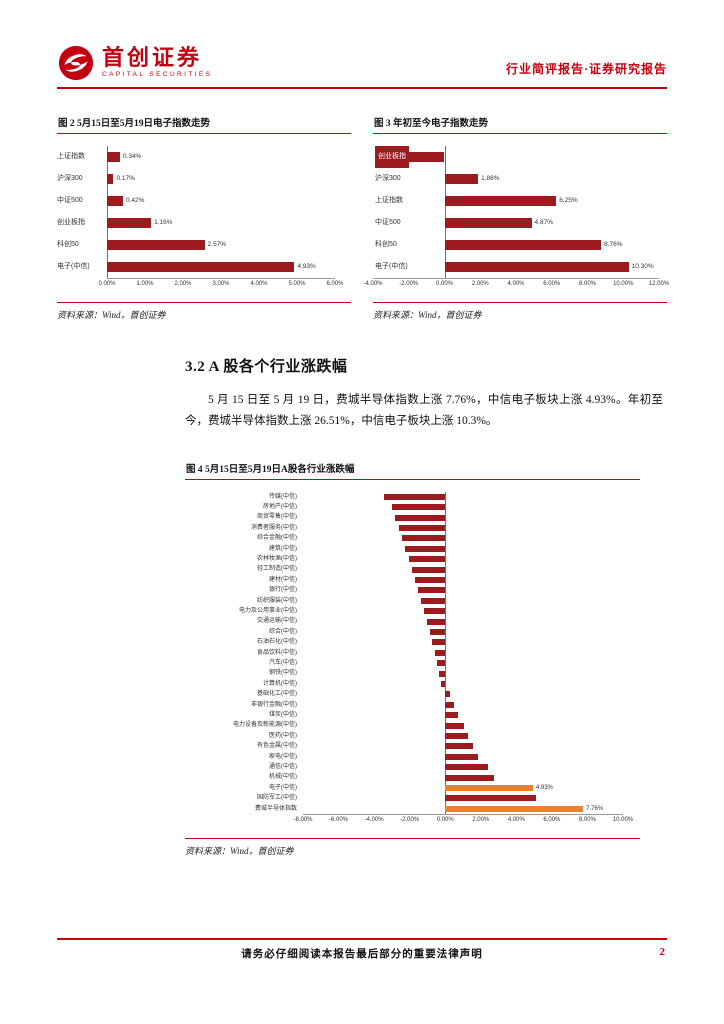  I want to click on category-label: 煤炭(中信), so click(283, 714).